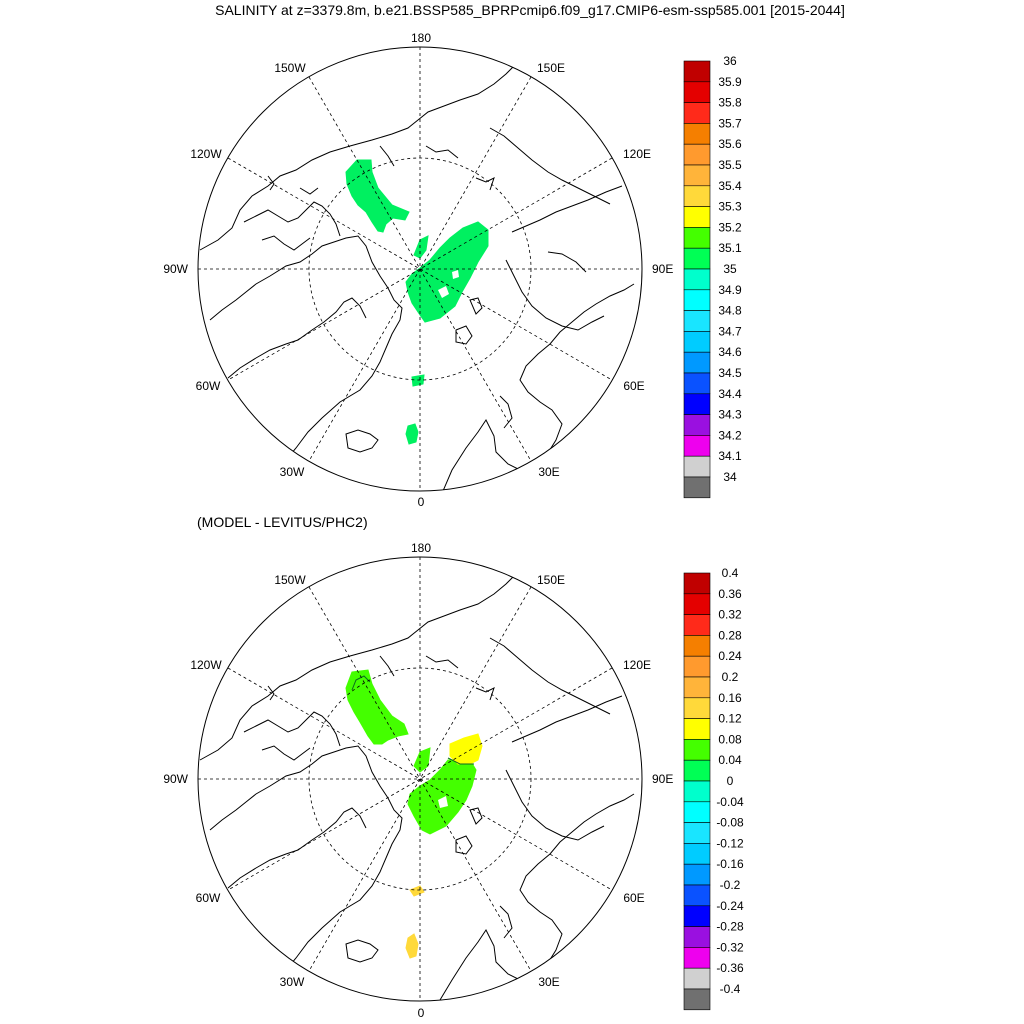  What do you see at coordinates (730, 615) in the screenshot?
I see `colorbar-tick-label: 0.32` at bounding box center [730, 615].